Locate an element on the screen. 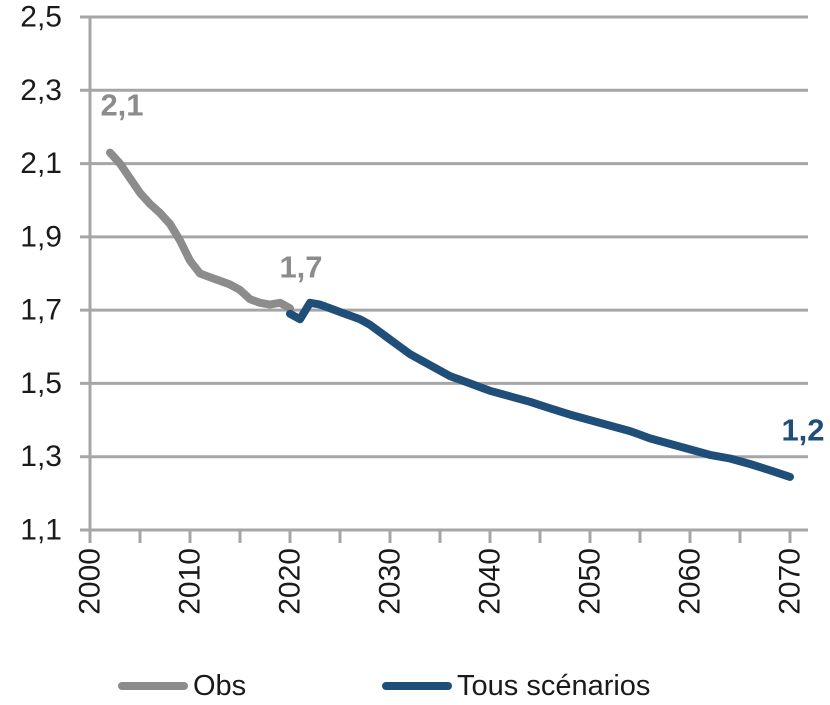 Image resolution: width=830 pixels, height=705 pixels. obs-line is located at coordinates (200, 230).